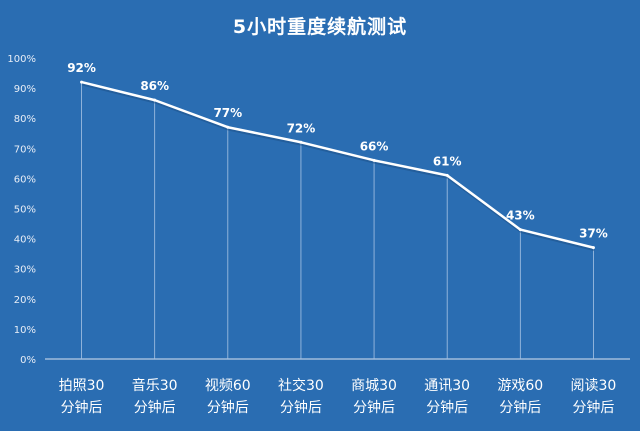  I want to click on y-tick-label: 50%, so click(25, 210).